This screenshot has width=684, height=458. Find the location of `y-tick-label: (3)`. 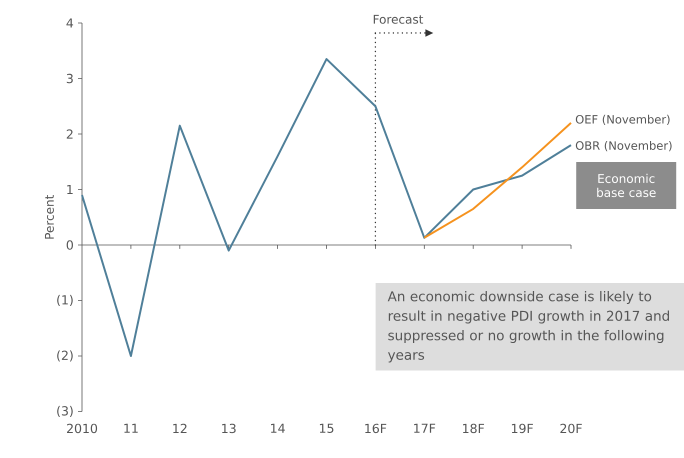

y-tick-label: (3) is located at coordinates (65, 412).